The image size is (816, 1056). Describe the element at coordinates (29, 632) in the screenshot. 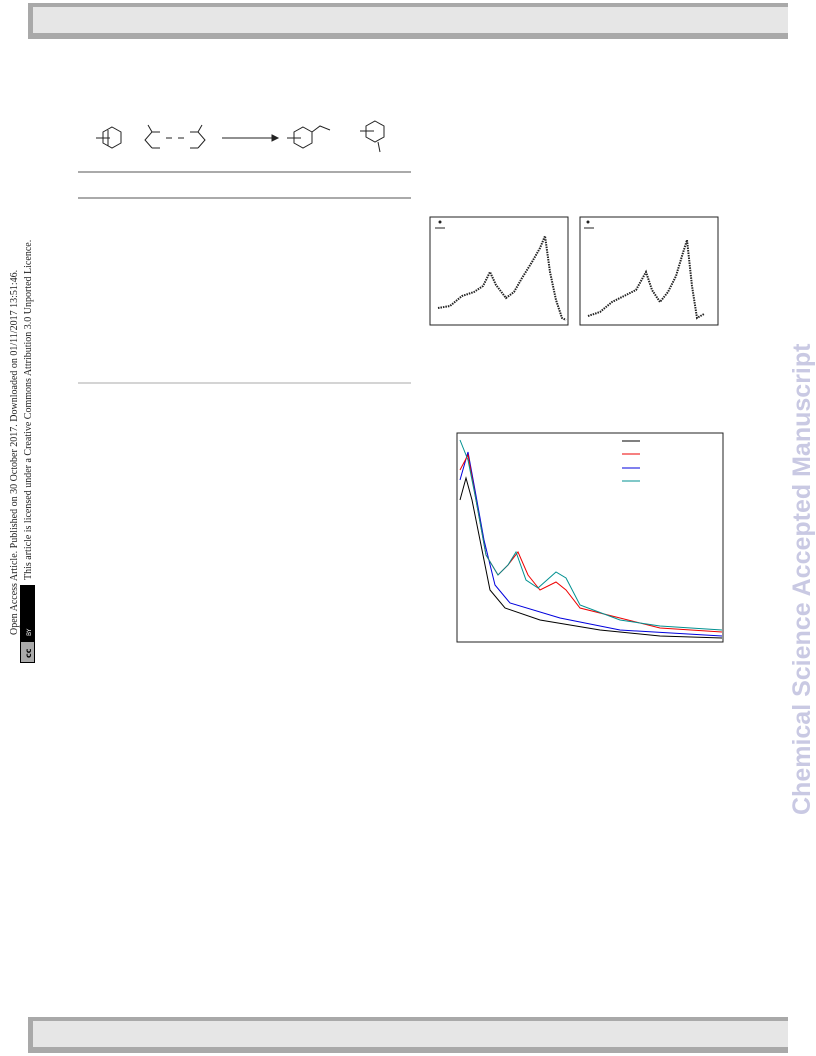

I see `badge-by: BY` at that location.